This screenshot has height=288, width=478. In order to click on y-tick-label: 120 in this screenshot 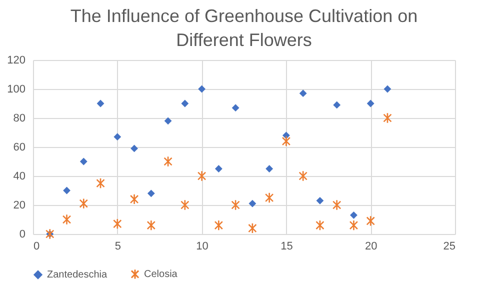, I will do `click(16, 60)`.